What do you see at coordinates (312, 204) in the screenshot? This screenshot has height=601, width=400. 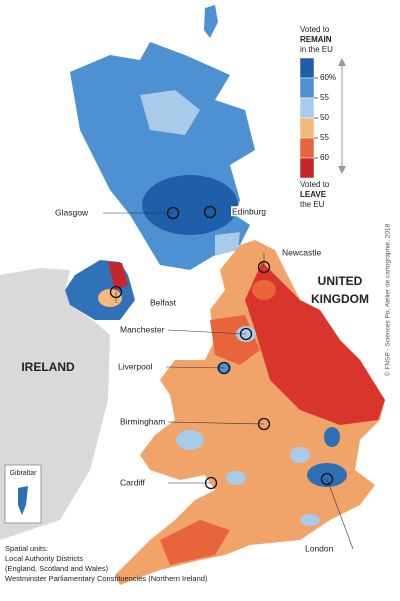 I see `legend-leave-title: the EU` at bounding box center [312, 204].